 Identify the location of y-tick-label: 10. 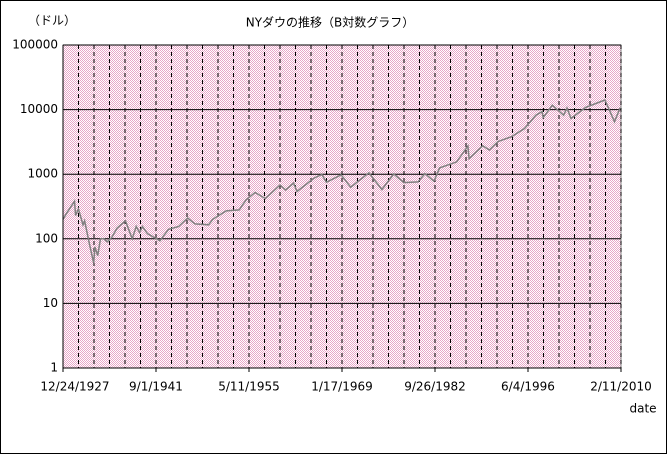
(50, 303).